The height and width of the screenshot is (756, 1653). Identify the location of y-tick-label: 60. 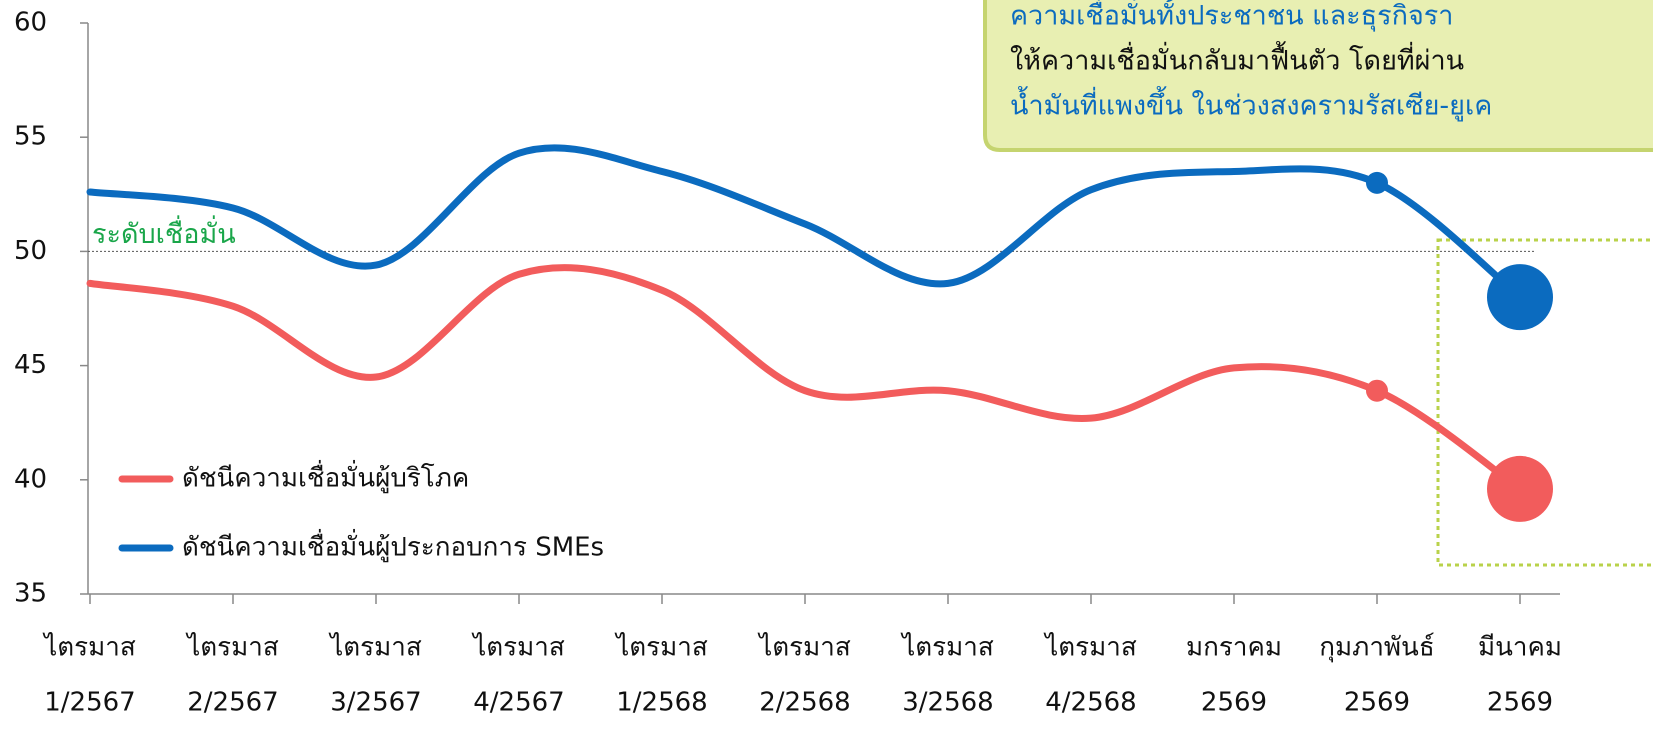
(30, 23).